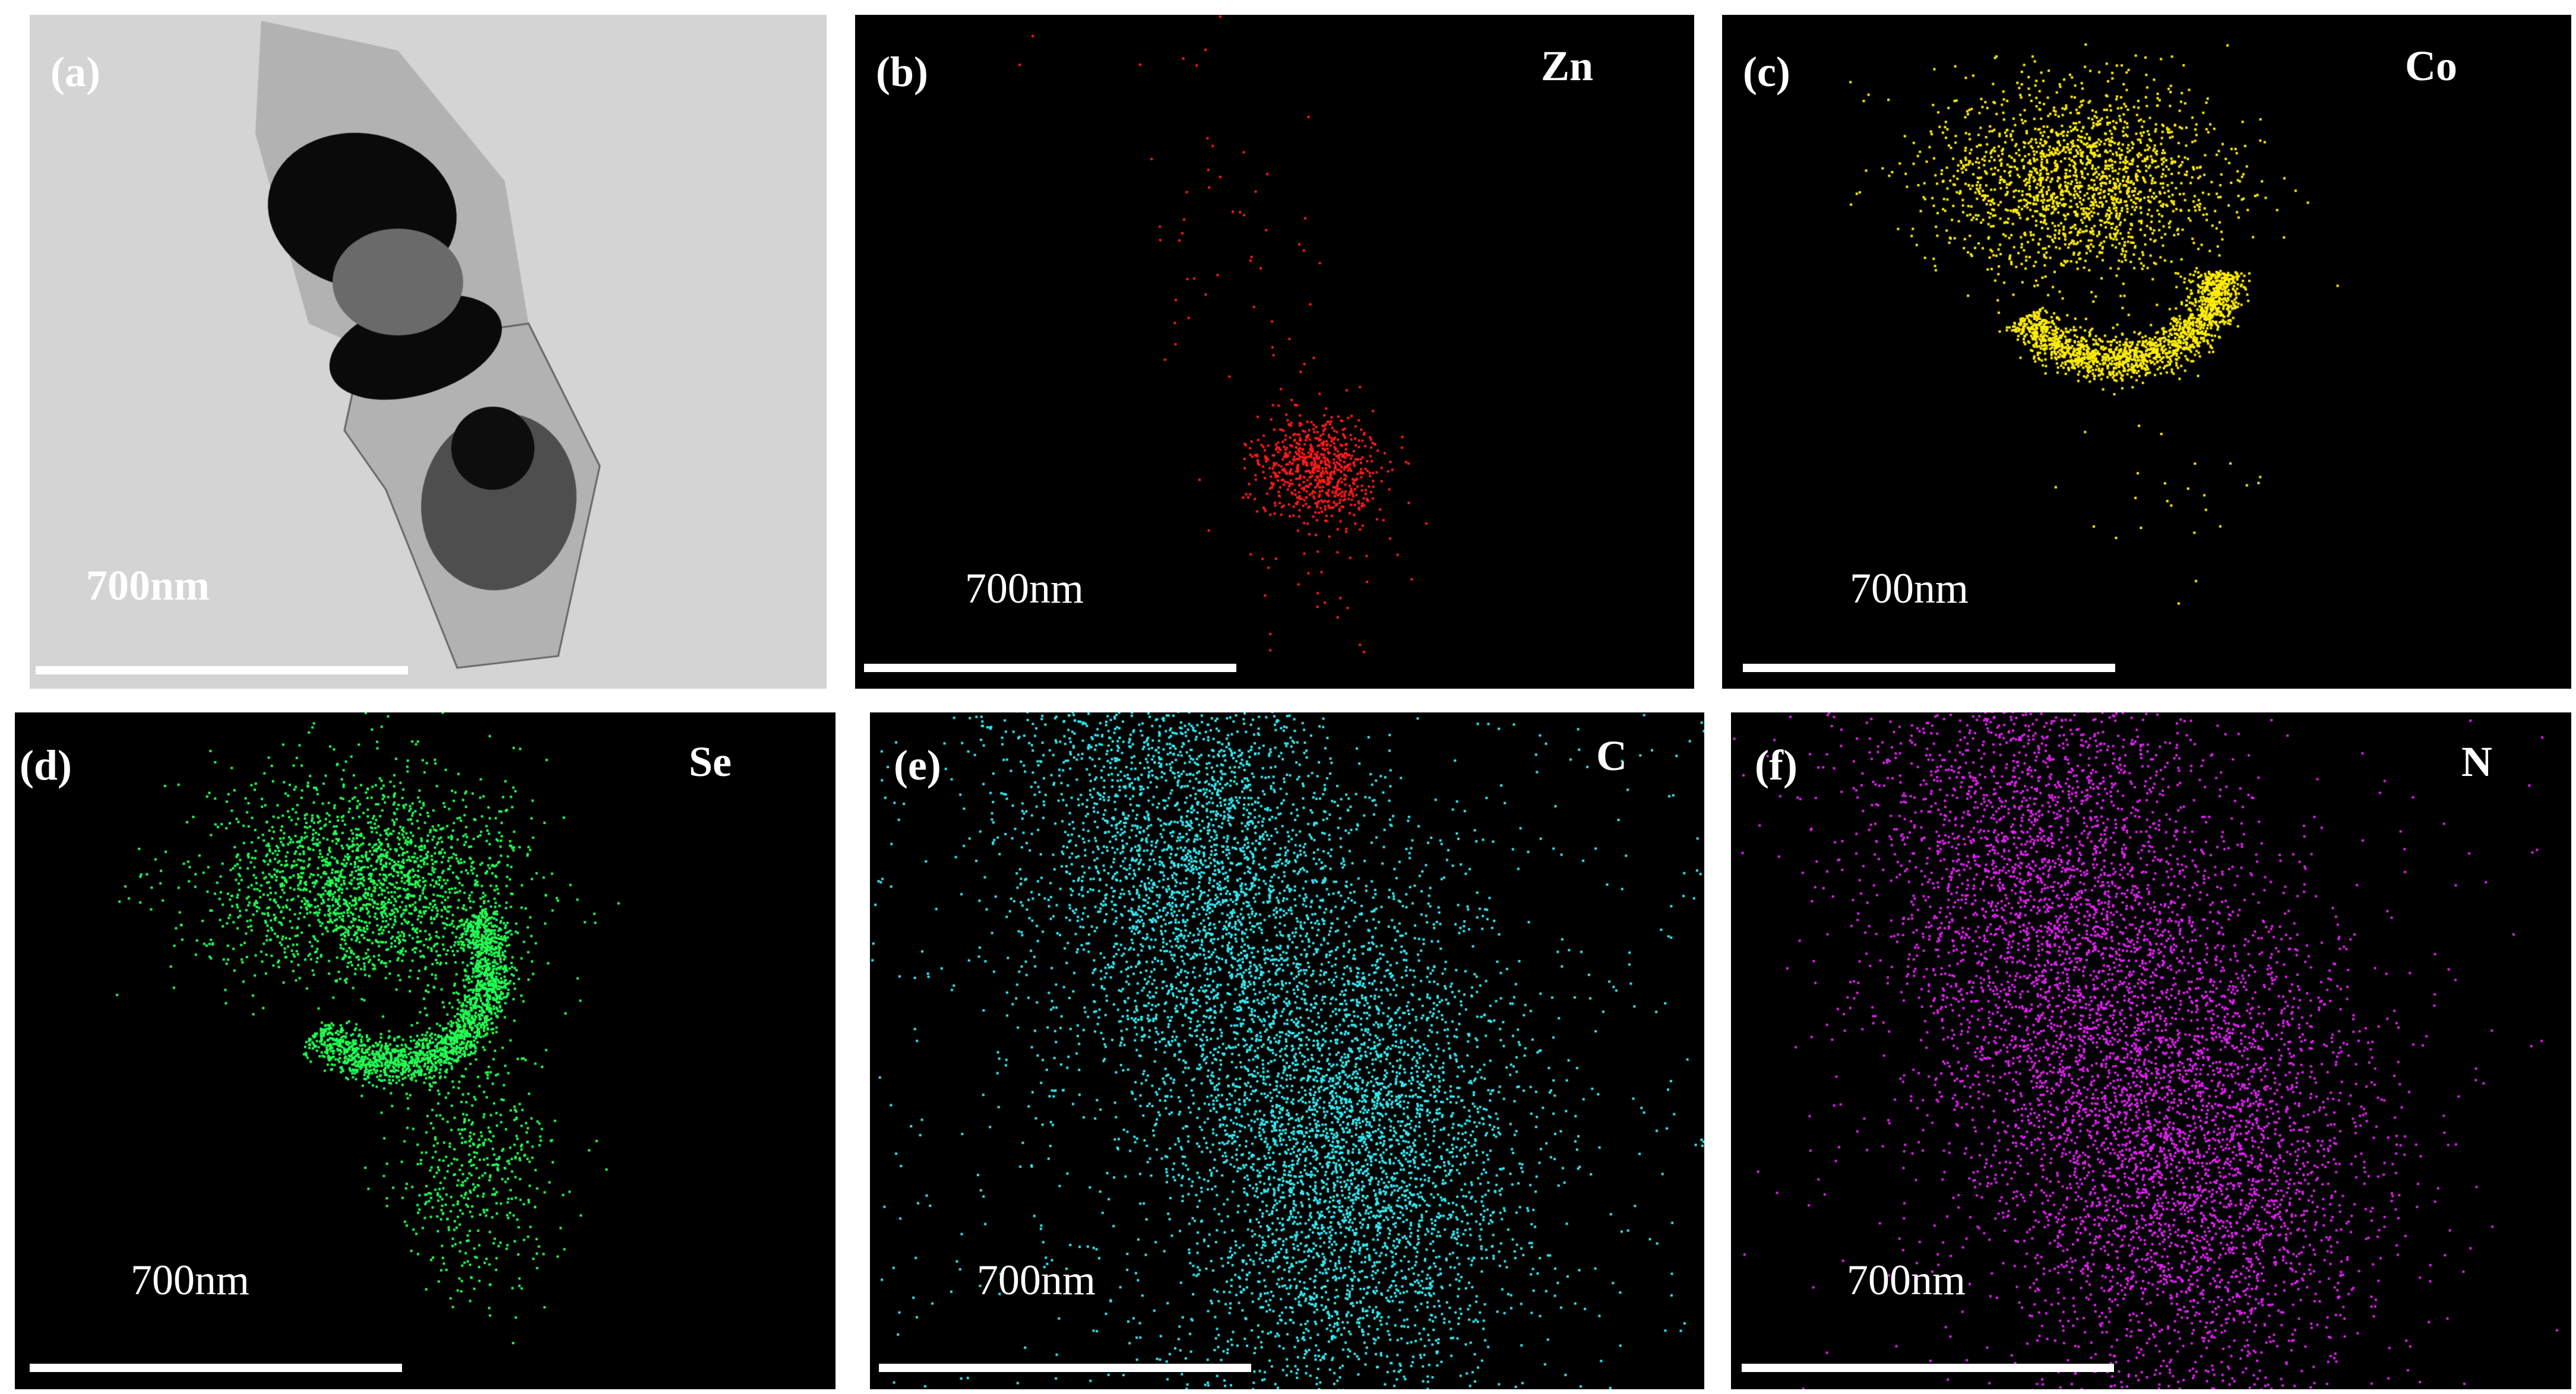  I want to click on panel-f-scale-bar, so click(1928, 1368).